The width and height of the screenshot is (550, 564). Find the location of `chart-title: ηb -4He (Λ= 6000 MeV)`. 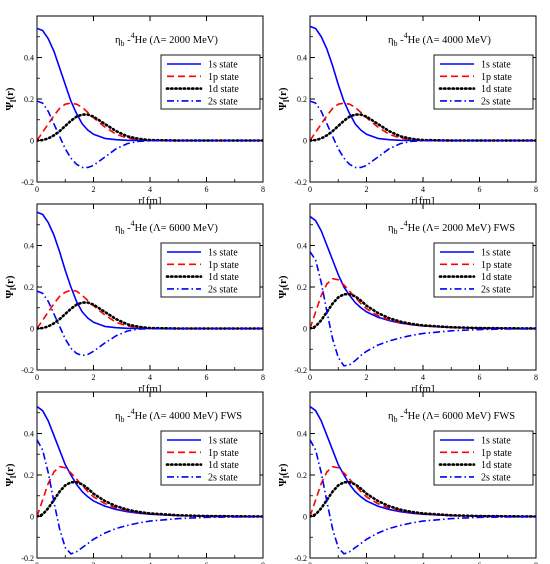

chart-title: ηb -4He (Λ= 6000 MeV) is located at coordinates (166, 227).